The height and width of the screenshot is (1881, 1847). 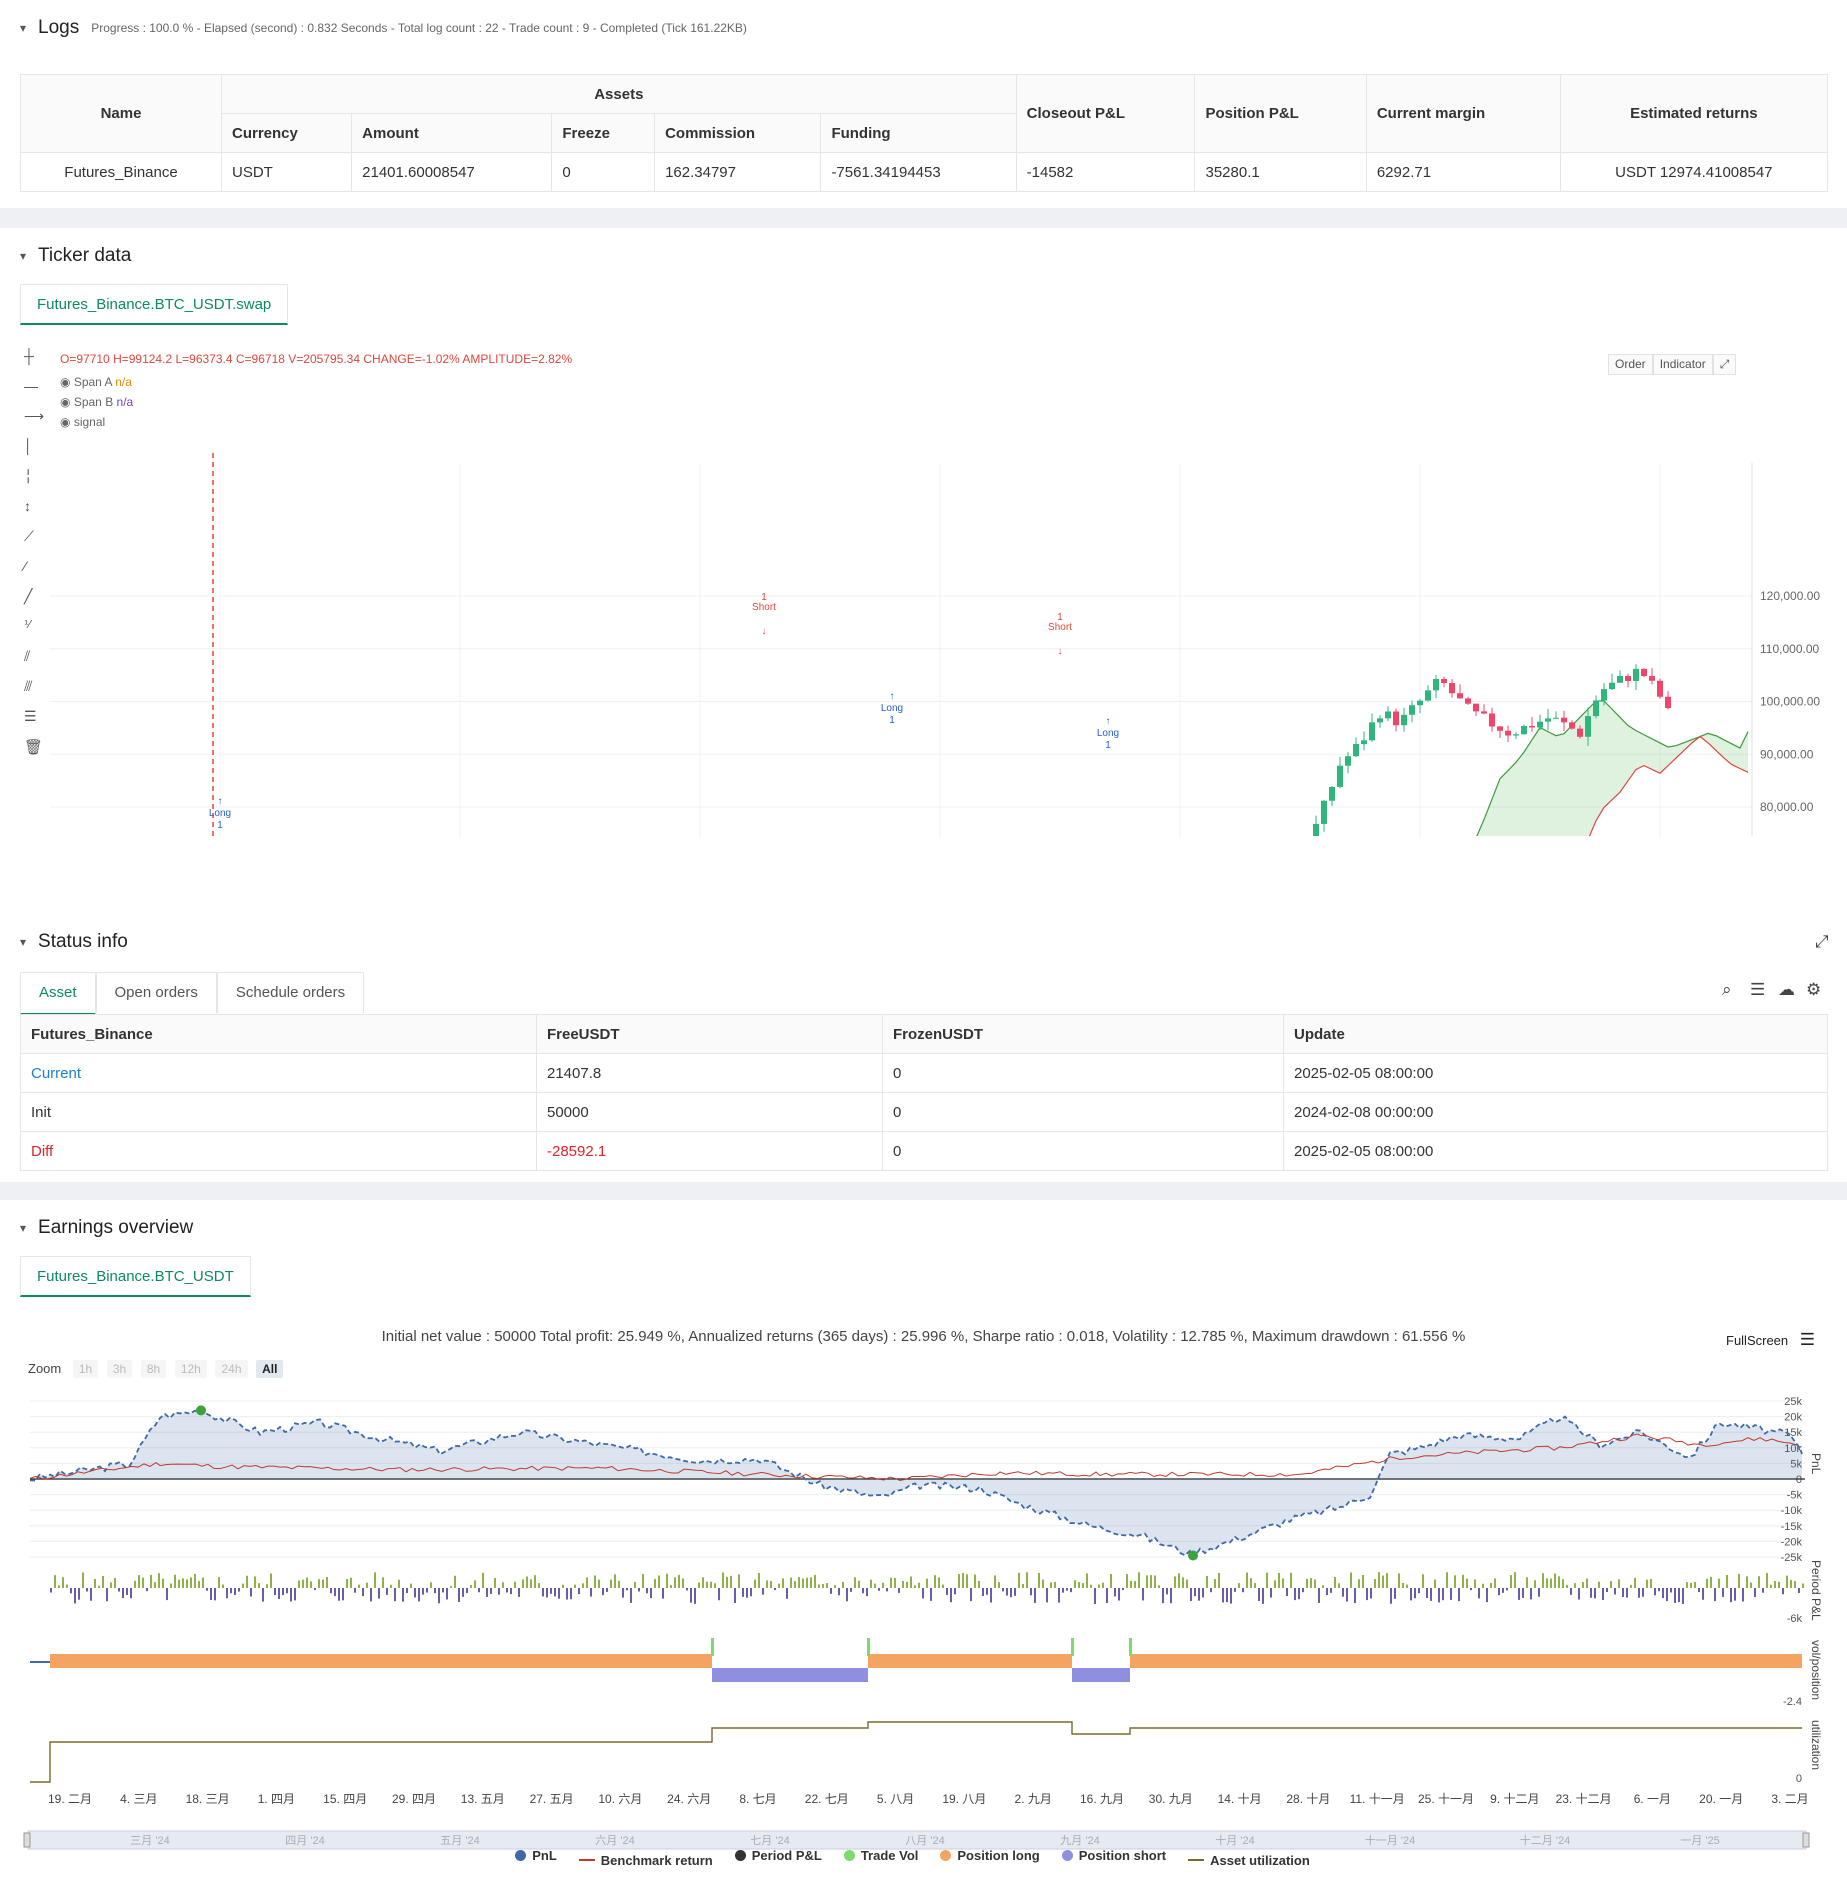 I want to click on legend-item: Trade Vol, so click(x=880, y=1855).